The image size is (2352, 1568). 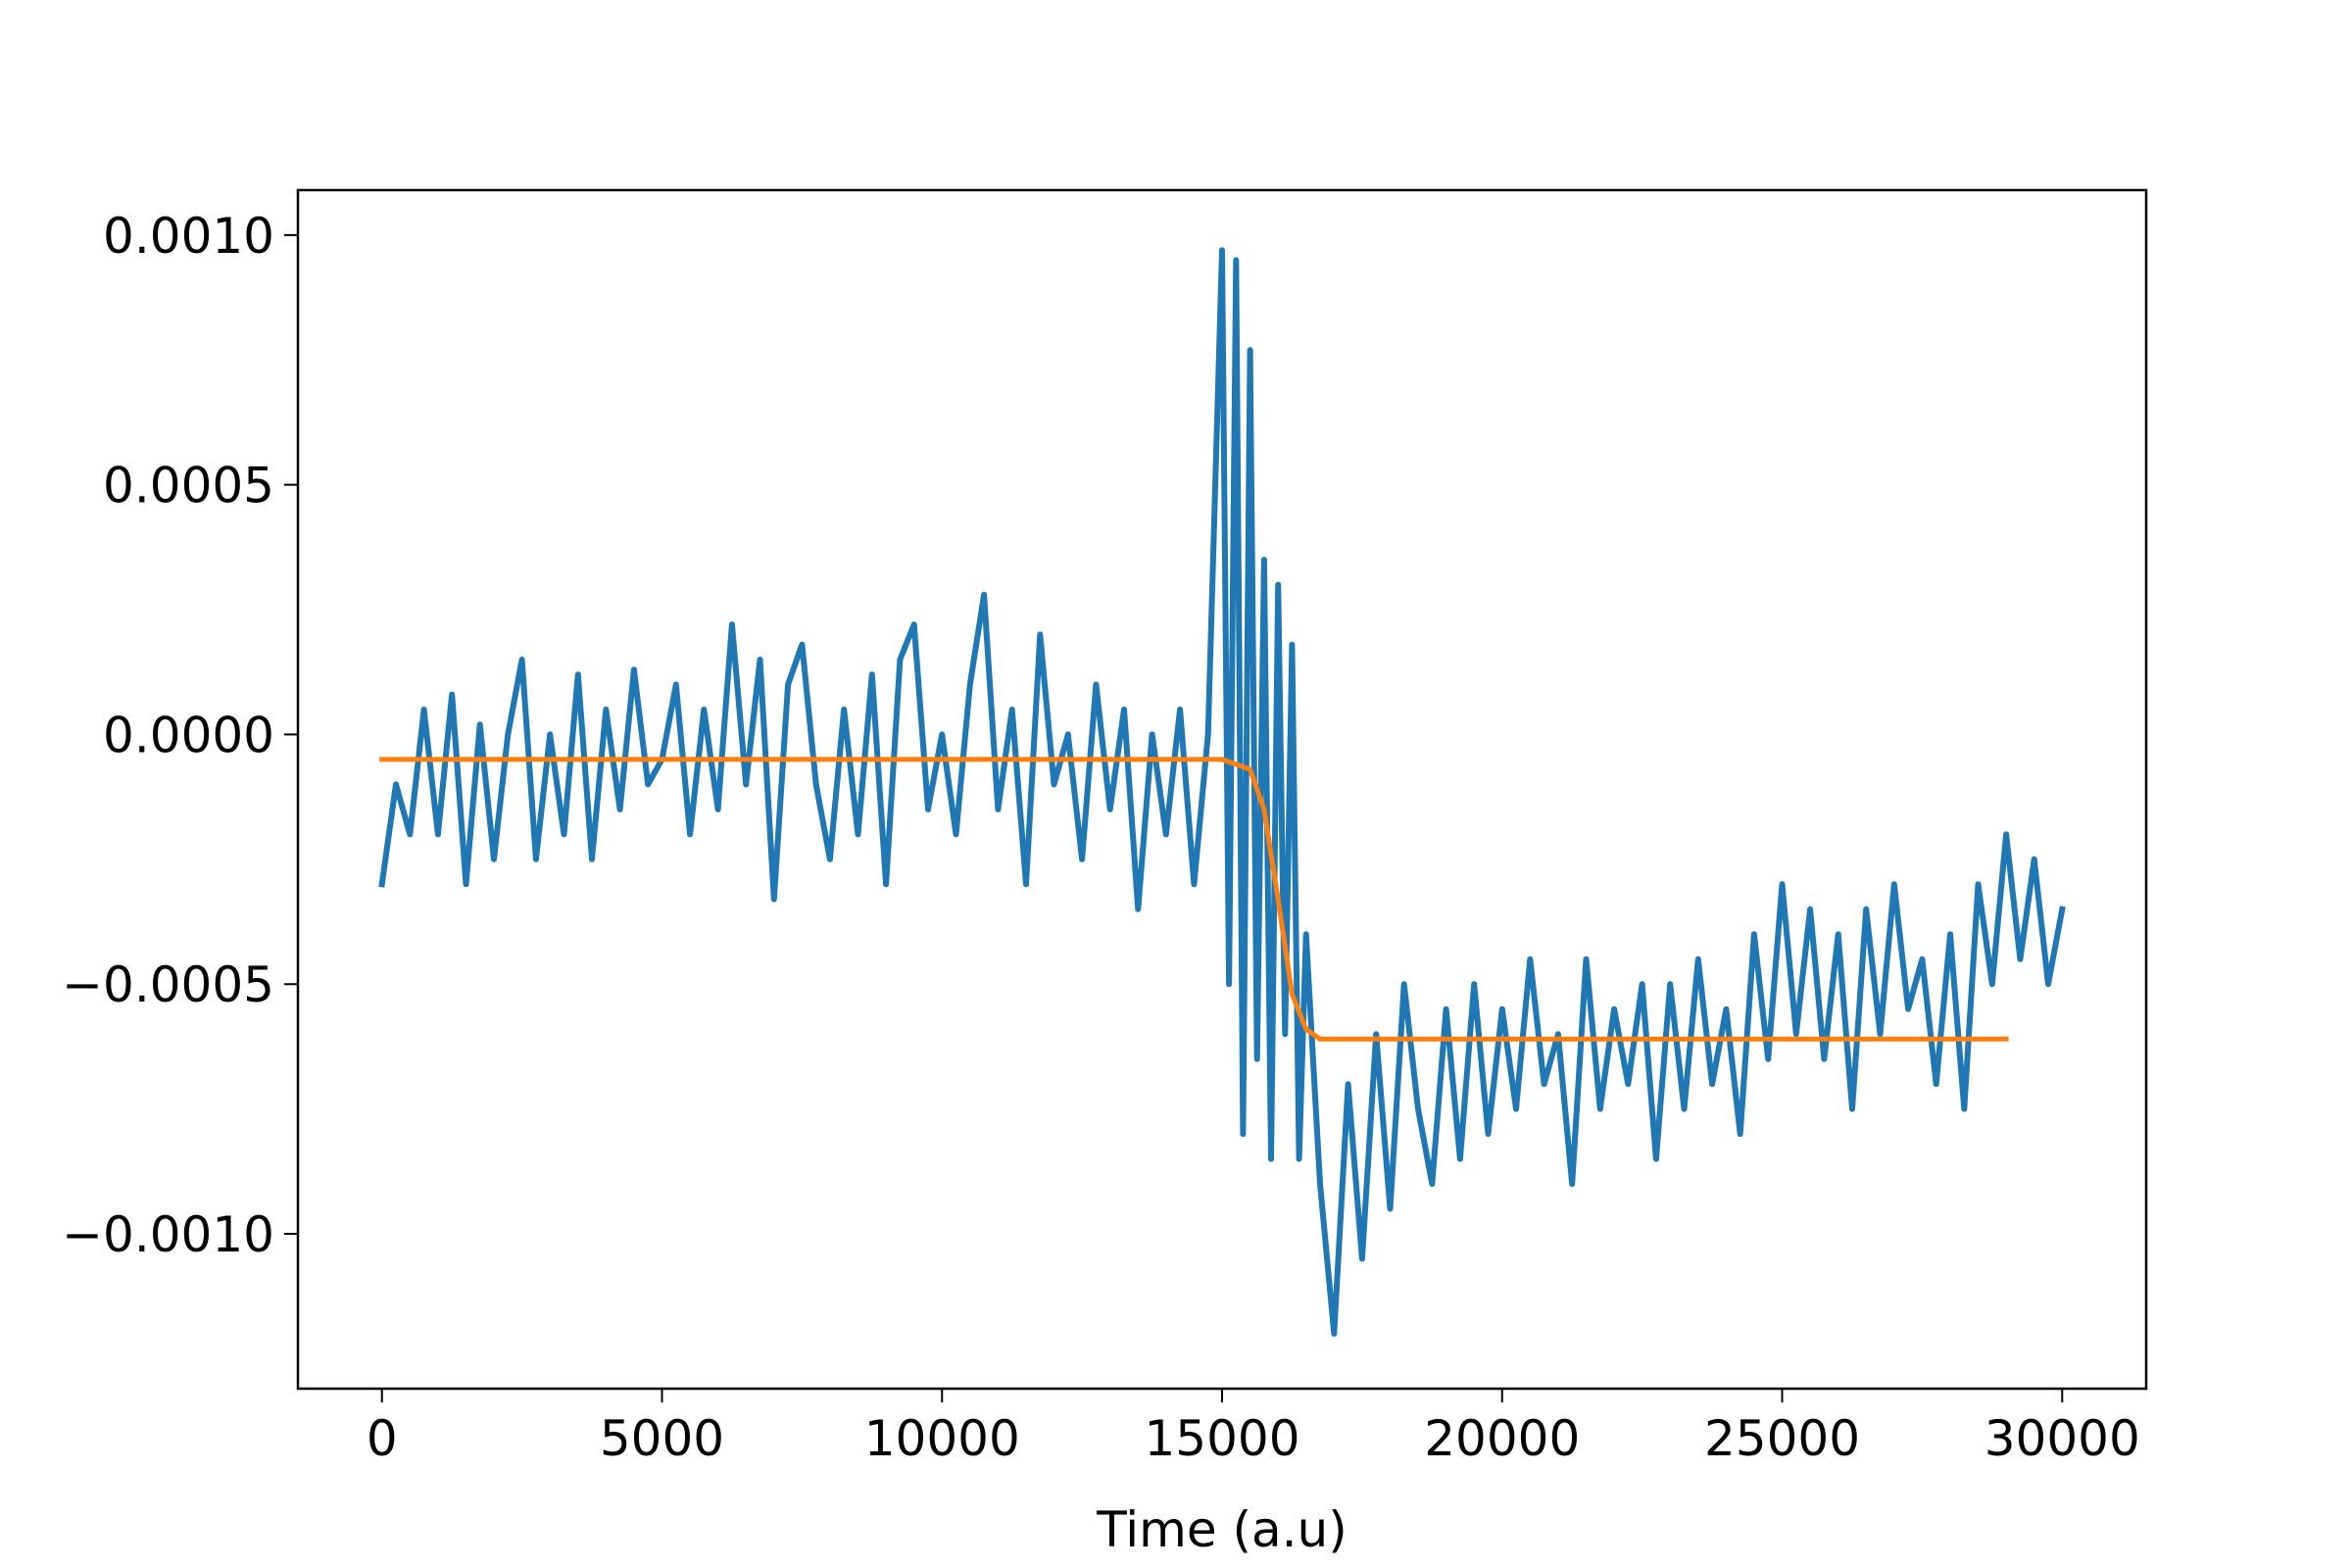 I want to click on y-tick-label: 0.0005, so click(x=188, y=486).